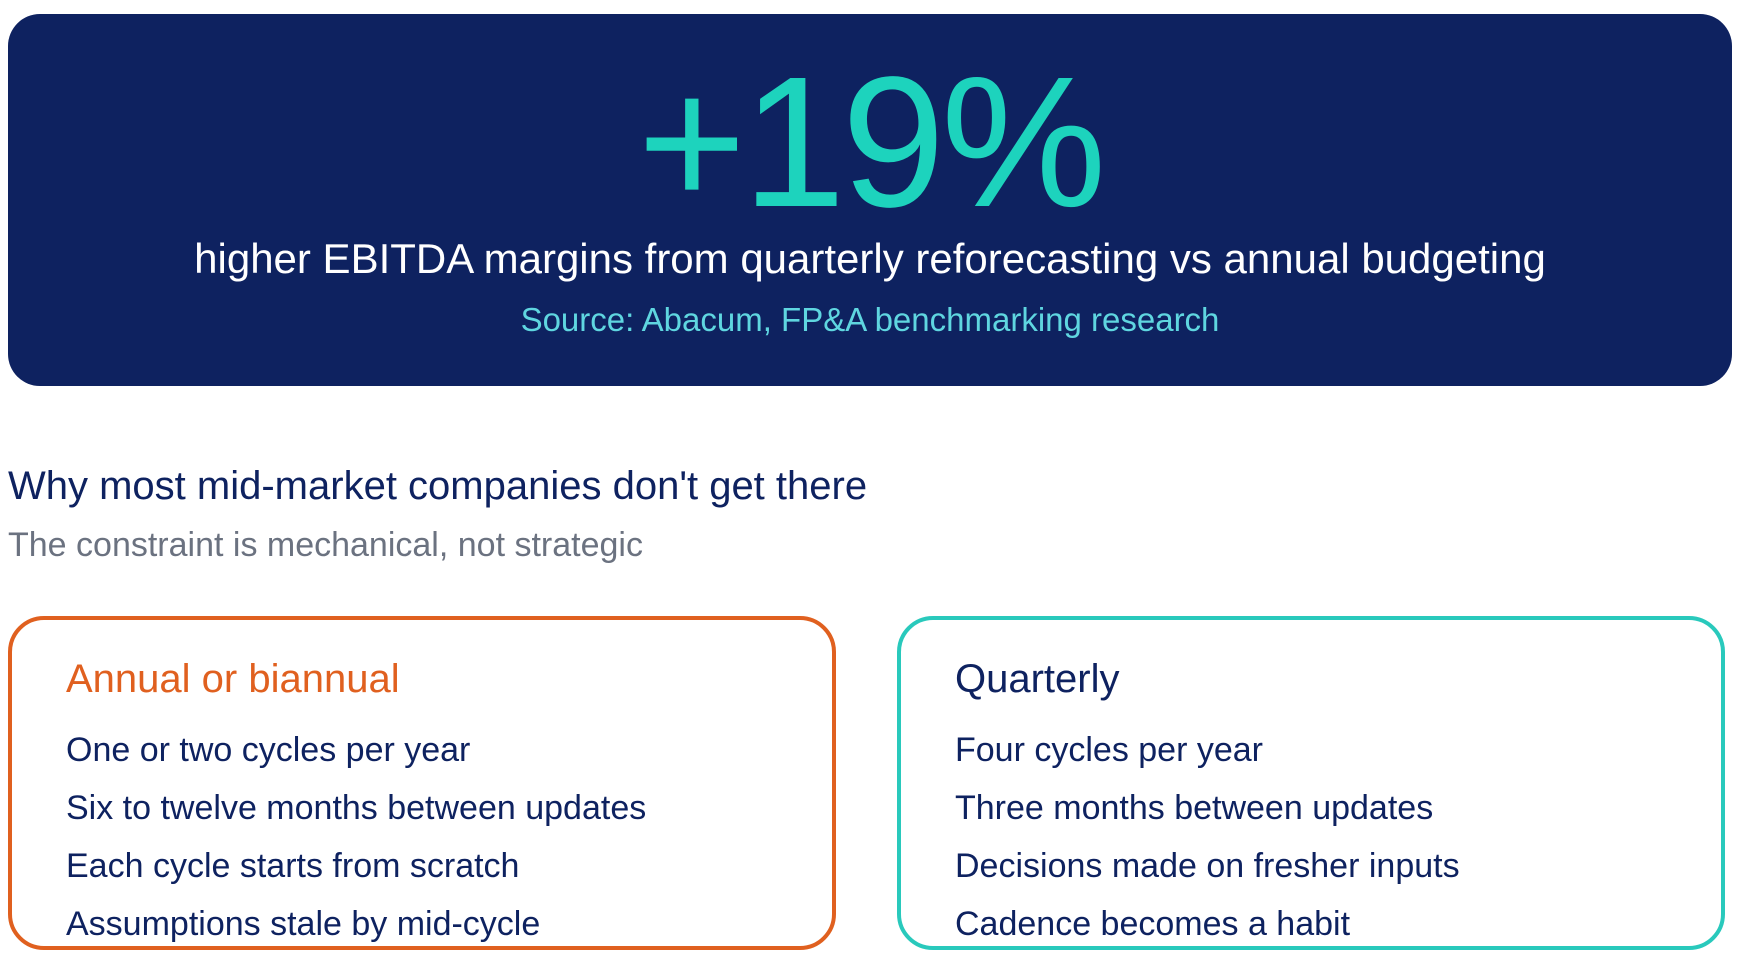  I want to click on list-item: One or two cycles per year, so click(268, 750).